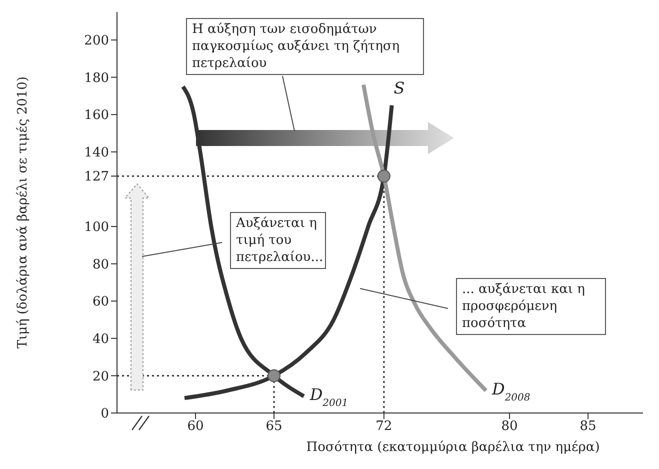 The image size is (659, 469). Describe the element at coordinates (100, 340) in the screenshot. I see `y-tick-label: 40` at that location.